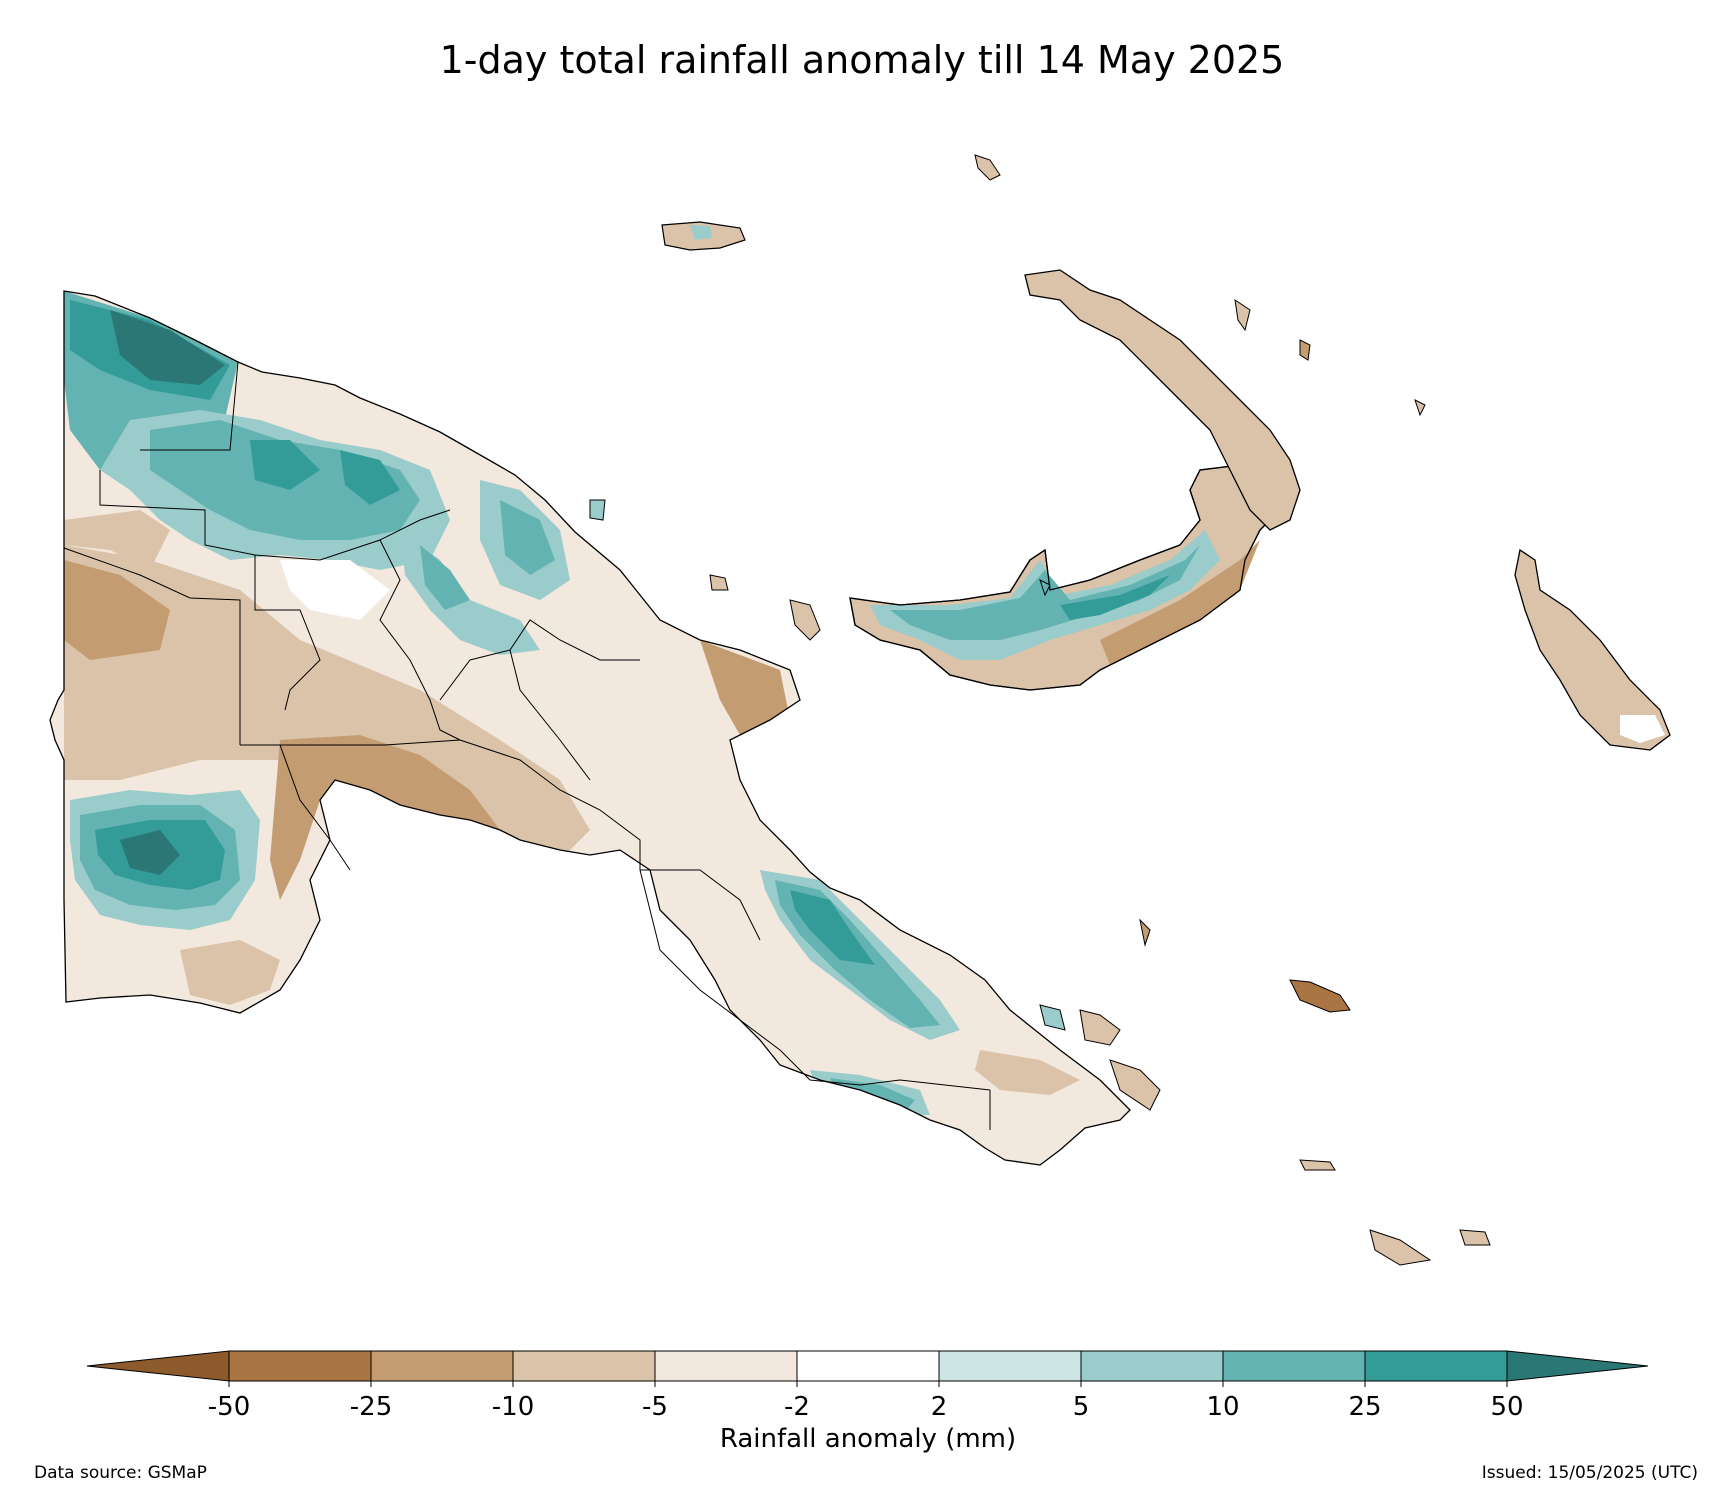 Image resolution: width=1724 pixels, height=1494 pixels. What do you see at coordinates (158, 1366) in the screenshot?
I see `colorbar-extend-low` at bounding box center [158, 1366].